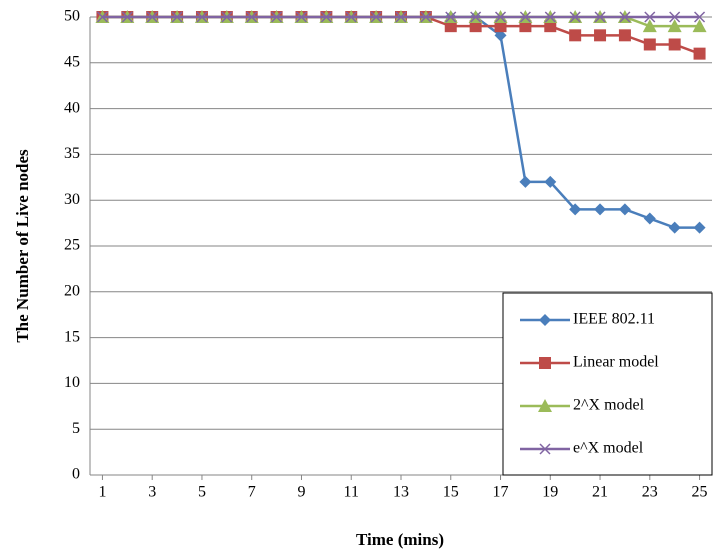 This screenshot has height=554, width=715. I want to click on x-tick-label: 15, so click(451, 492).